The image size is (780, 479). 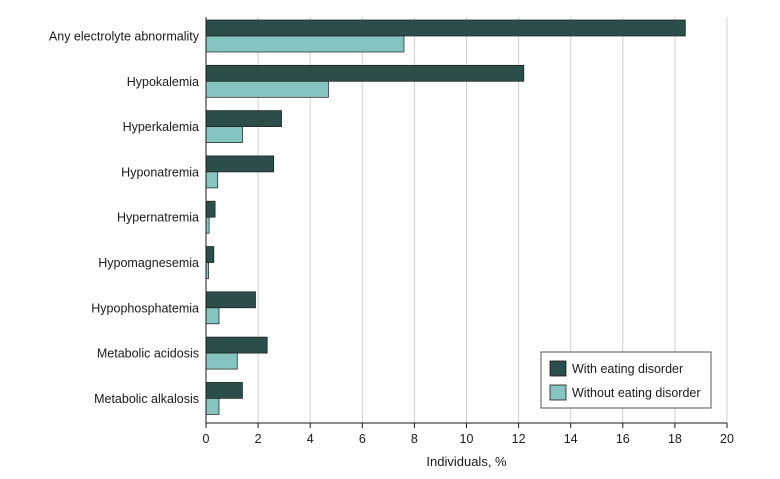 I want to click on bar-any-electrolyte-abnormality-without-eating-disorder, so click(x=305, y=44).